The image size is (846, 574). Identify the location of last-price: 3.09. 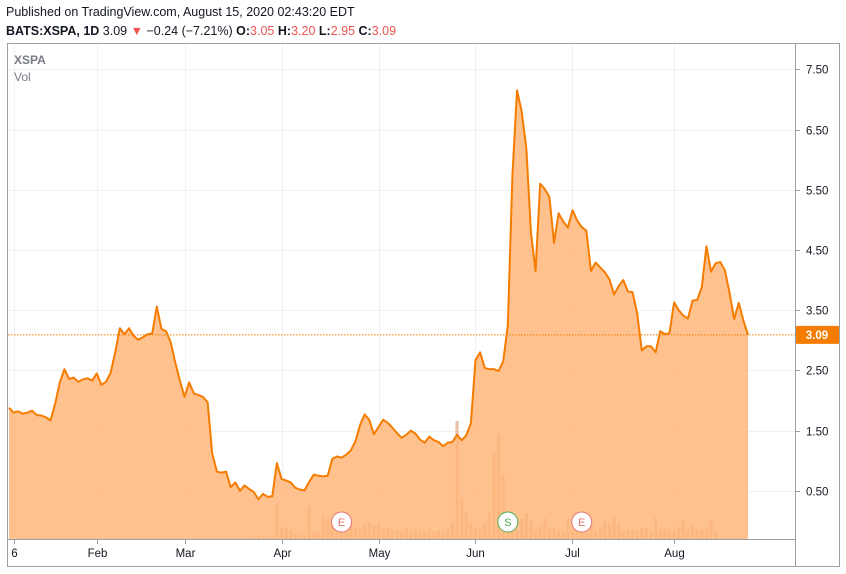
(115, 31).